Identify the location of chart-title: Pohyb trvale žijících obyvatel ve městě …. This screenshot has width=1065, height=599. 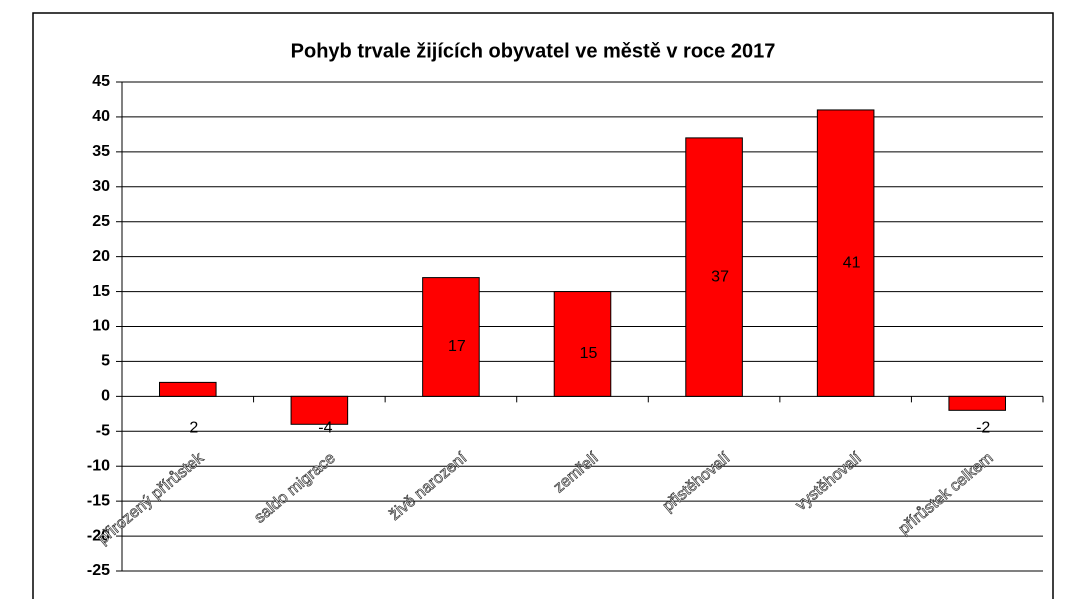
(533, 51).